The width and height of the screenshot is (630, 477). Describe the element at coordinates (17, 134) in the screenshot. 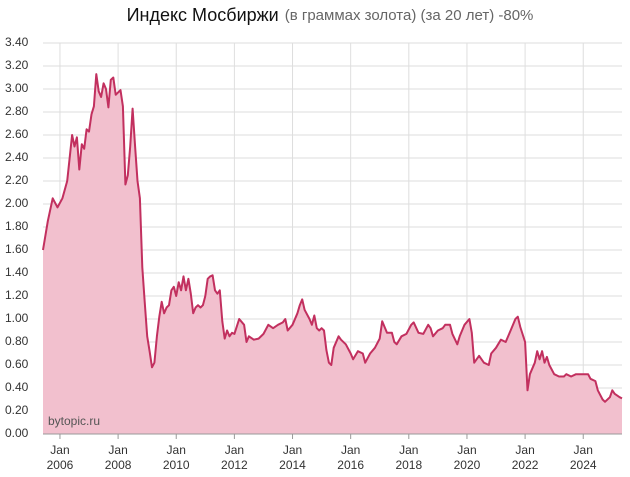

I see `y-tick-label: 2.60` at that location.